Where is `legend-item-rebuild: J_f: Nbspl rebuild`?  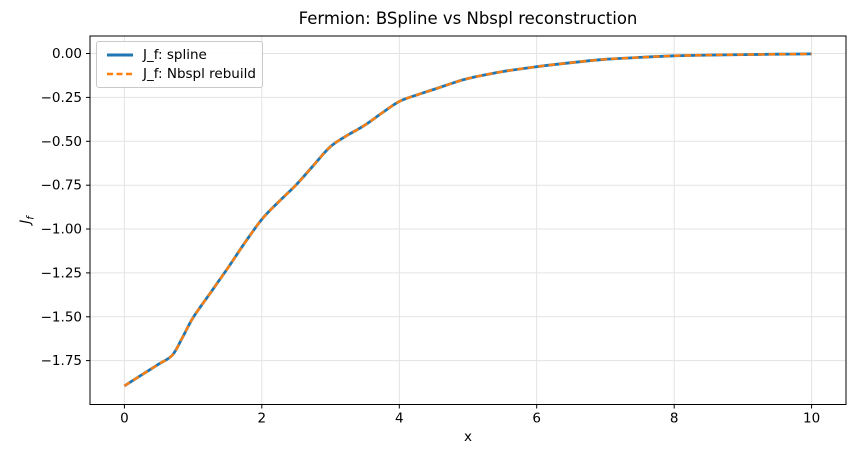 legend-item-rebuild: J_f: Nbspl rebuild is located at coordinates (181, 74).